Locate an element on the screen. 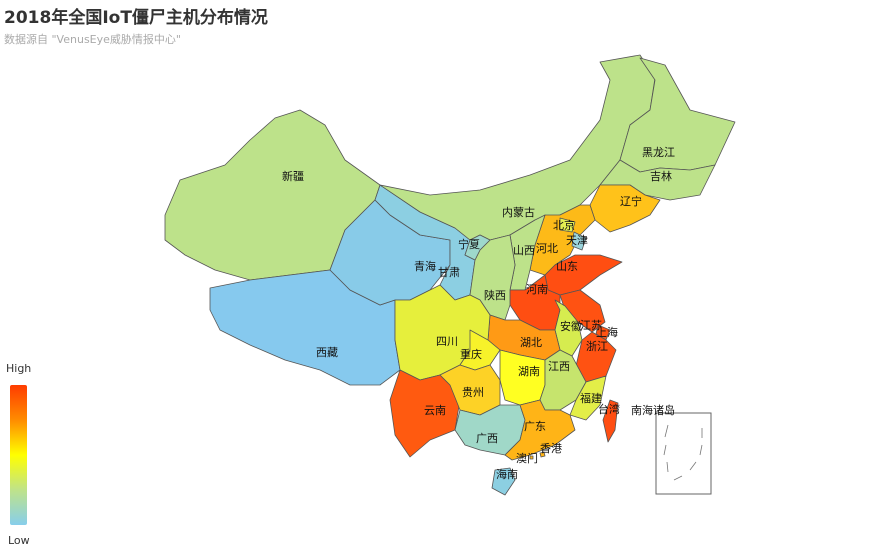 This screenshot has width=880, height=553. province-label: 安徽 is located at coordinates (571, 326).